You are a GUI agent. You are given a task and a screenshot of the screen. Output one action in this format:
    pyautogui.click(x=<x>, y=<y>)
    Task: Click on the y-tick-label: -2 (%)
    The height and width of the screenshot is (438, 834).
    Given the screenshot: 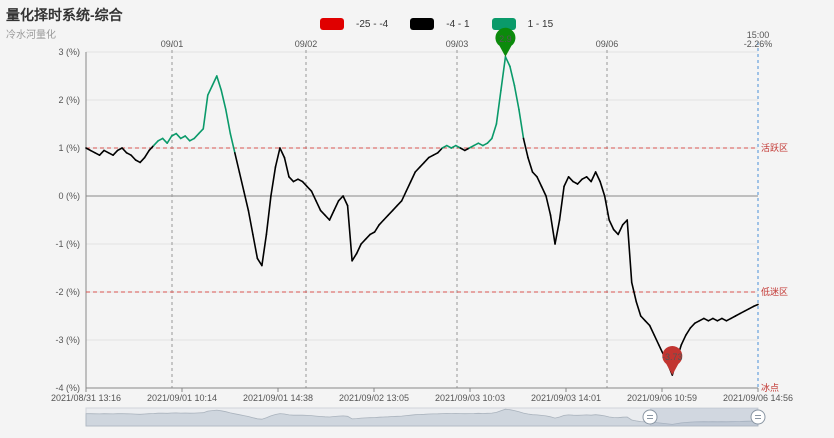 What is the action you would take?
    pyautogui.click(x=68, y=292)
    